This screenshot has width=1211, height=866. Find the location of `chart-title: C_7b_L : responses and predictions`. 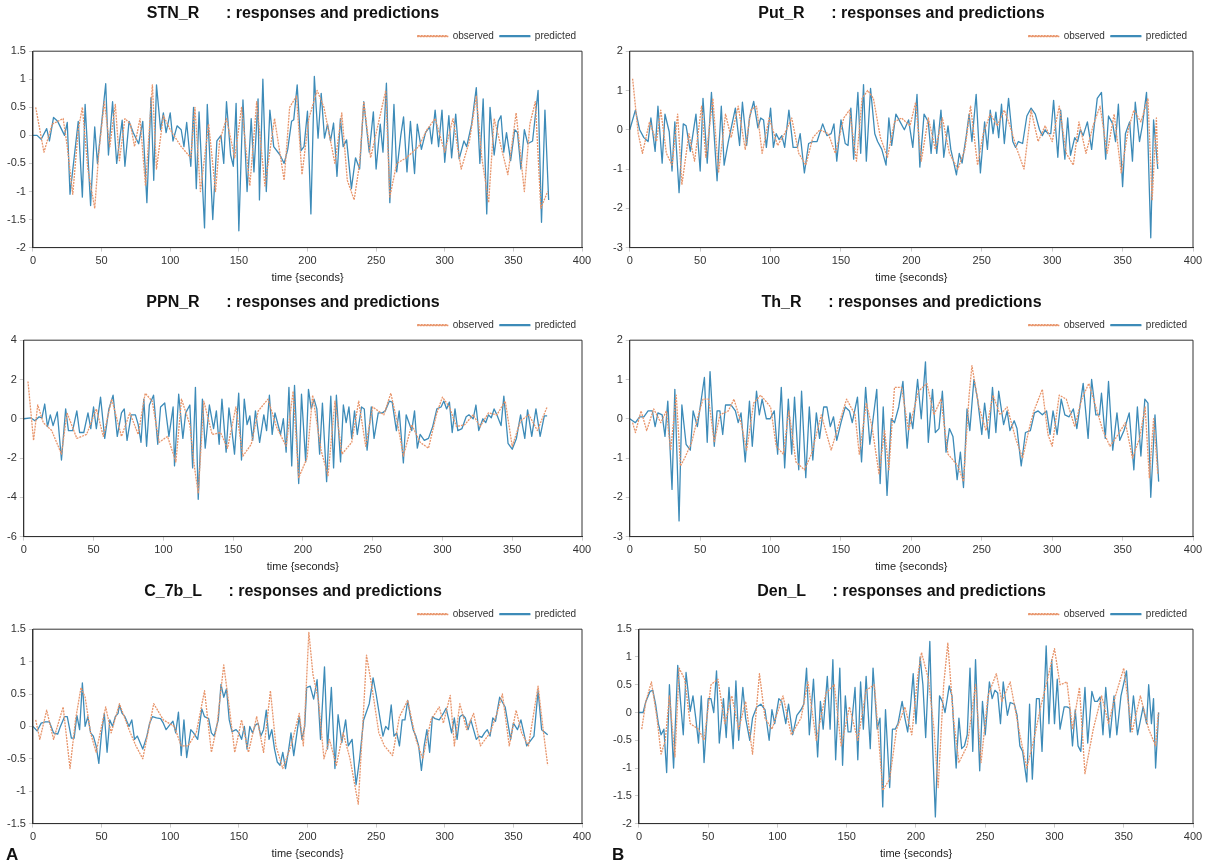

chart-title: C_7b_L : responses and predictions is located at coordinates (293, 591).